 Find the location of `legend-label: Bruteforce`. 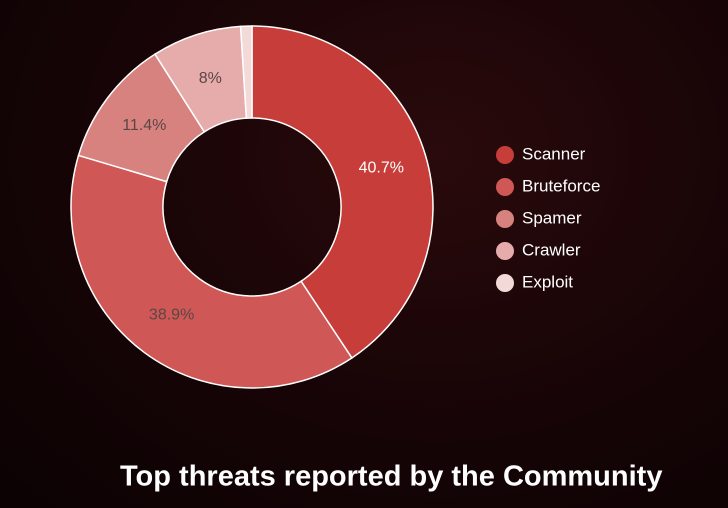

legend-label: Bruteforce is located at coordinates (561, 185).